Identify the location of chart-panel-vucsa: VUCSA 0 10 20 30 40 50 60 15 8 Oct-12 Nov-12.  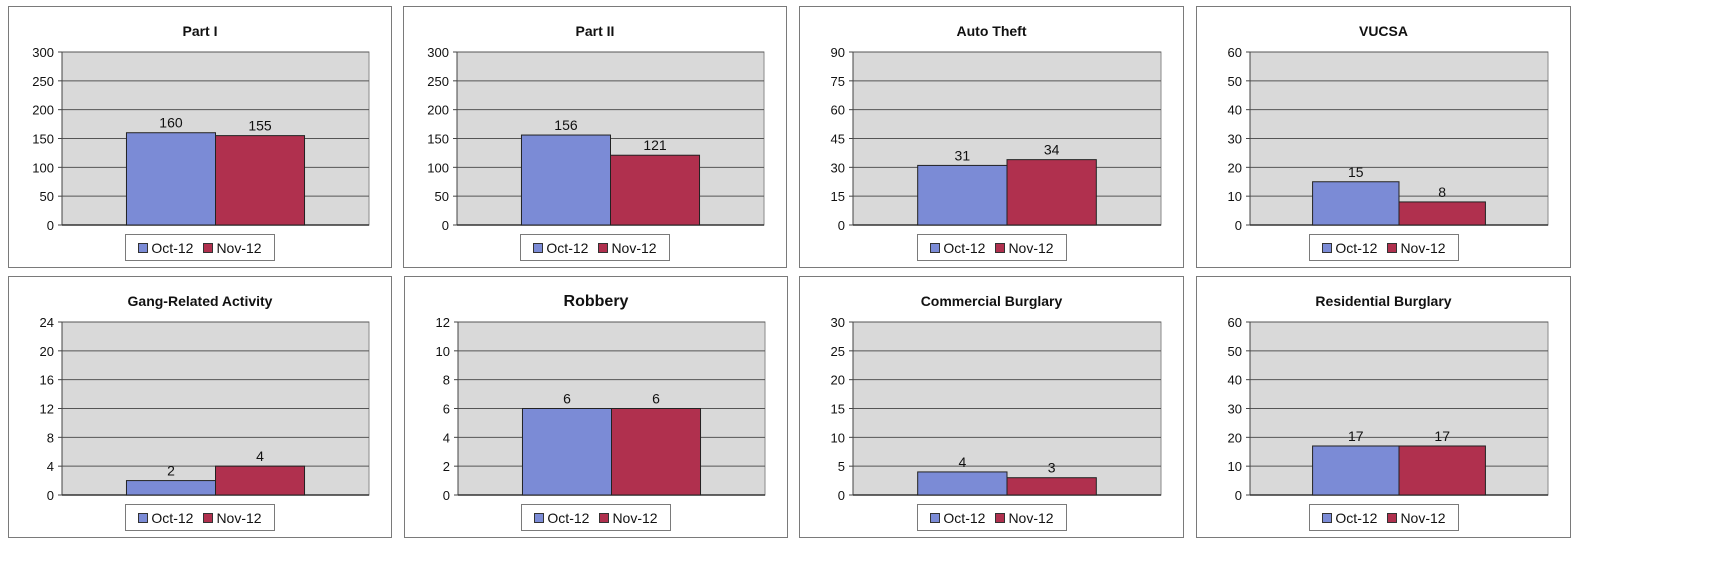
(1383, 137).